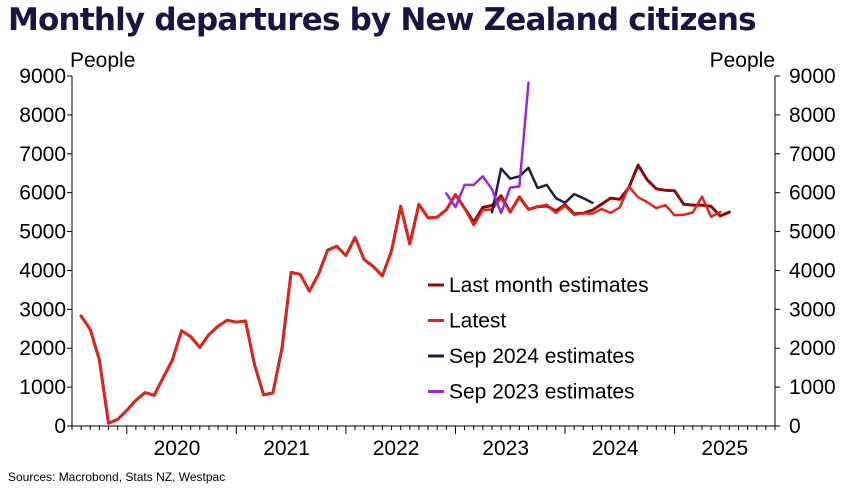 The height and width of the screenshot is (491, 846). What do you see at coordinates (117, 477) in the screenshot?
I see `source-note: Sources: Macrobond, Stats NZ, Westpac` at bounding box center [117, 477].